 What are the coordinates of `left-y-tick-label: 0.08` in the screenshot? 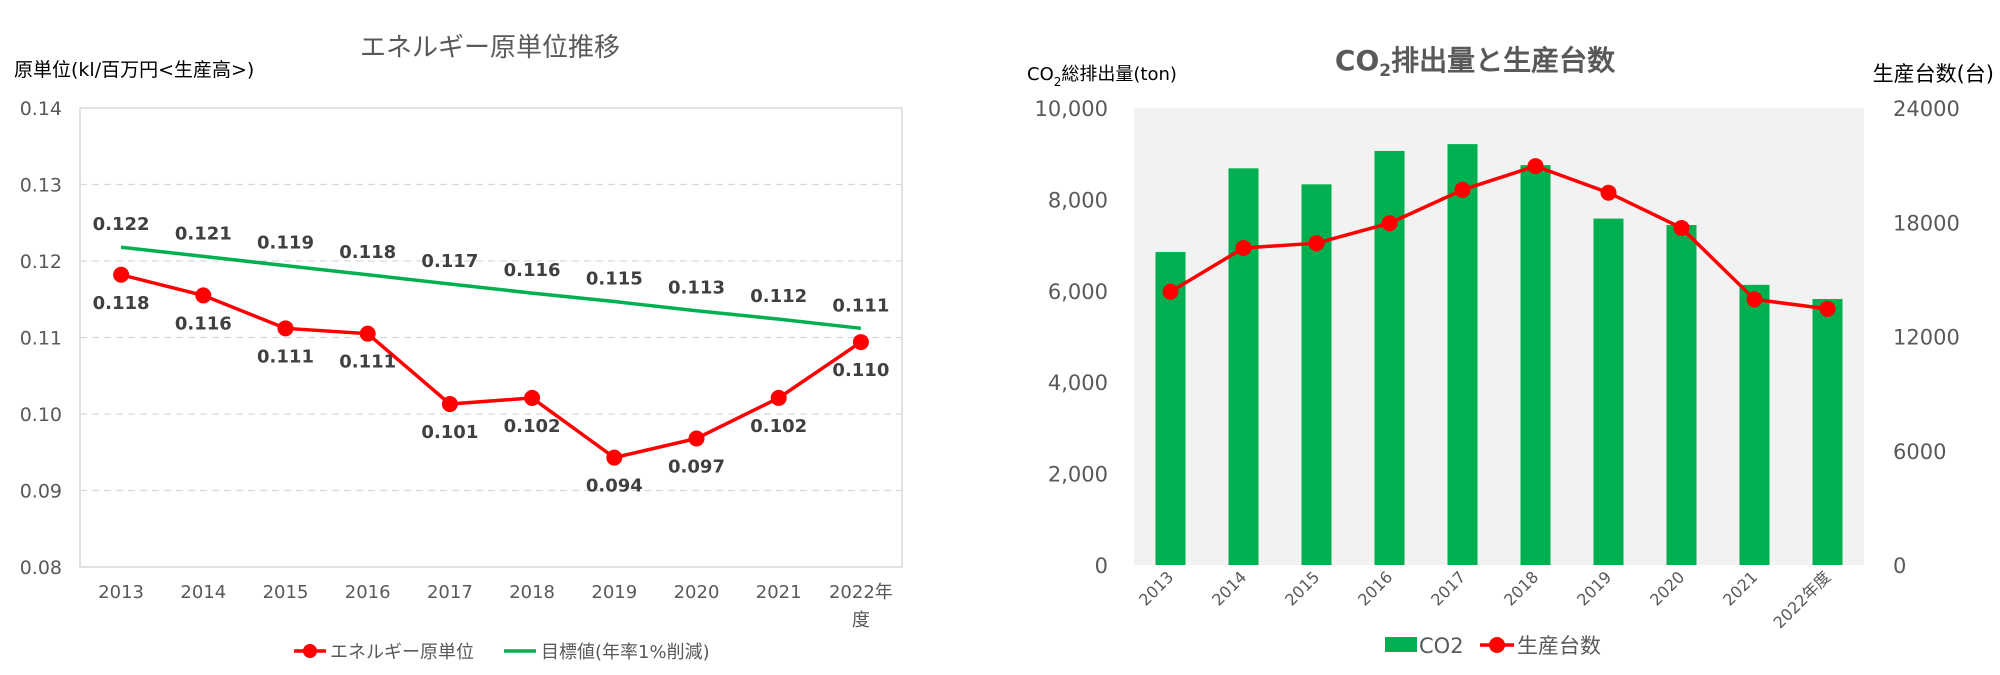 It's located at (41, 568).